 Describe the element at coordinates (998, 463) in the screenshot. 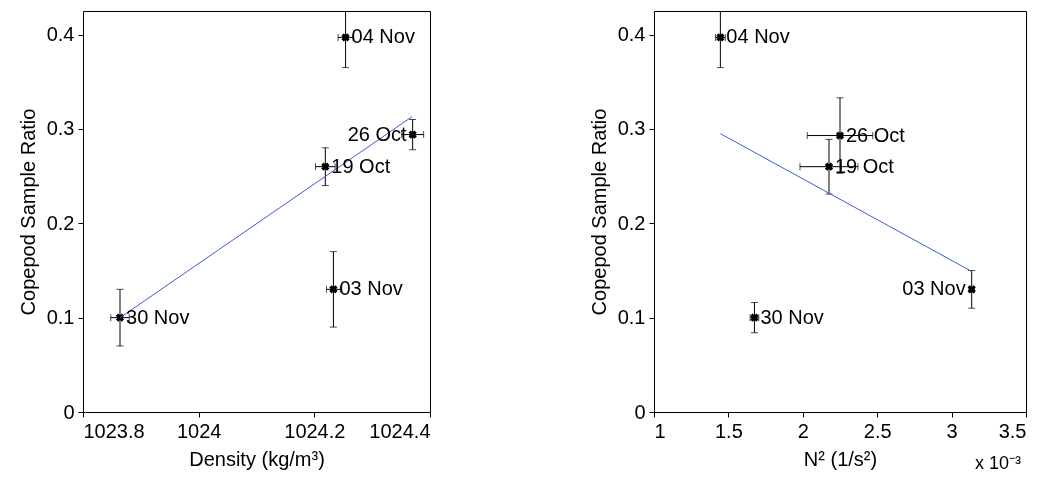

I see `text: x 10⁻³` at that location.